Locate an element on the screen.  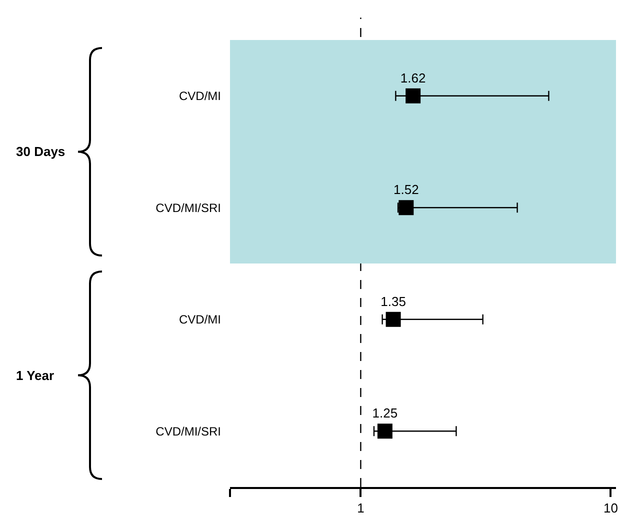
data-label: 1.35 is located at coordinates (393, 301).